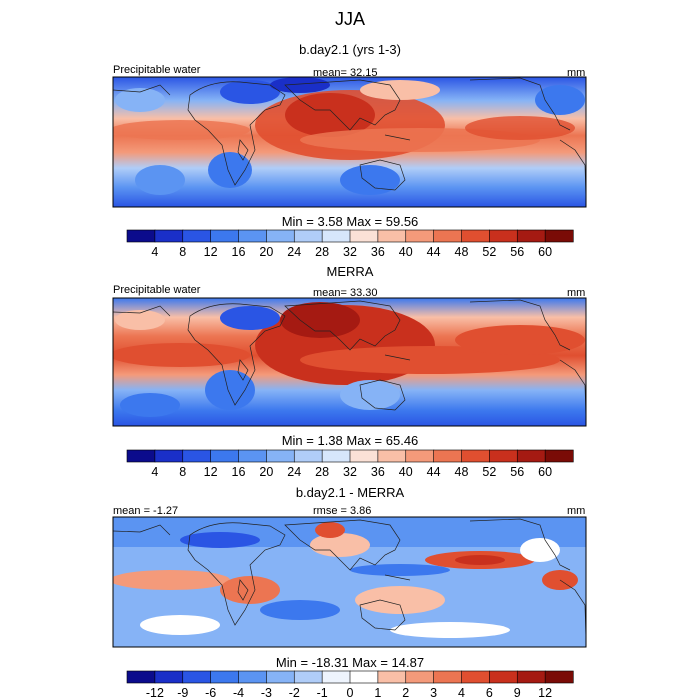  I want to click on panel-2-frame, so click(349, 362).